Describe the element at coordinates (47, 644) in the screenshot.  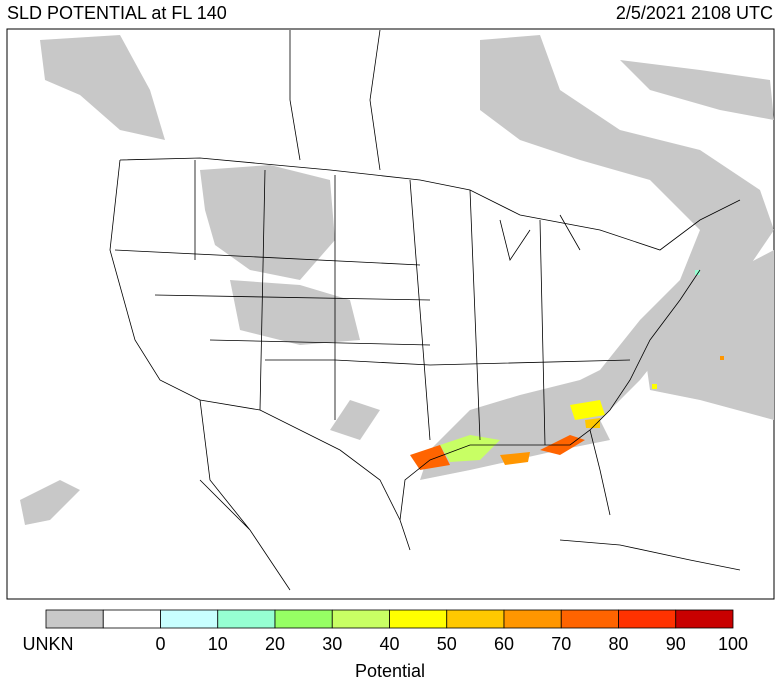
I see `legend-label: UNKN` at that location.